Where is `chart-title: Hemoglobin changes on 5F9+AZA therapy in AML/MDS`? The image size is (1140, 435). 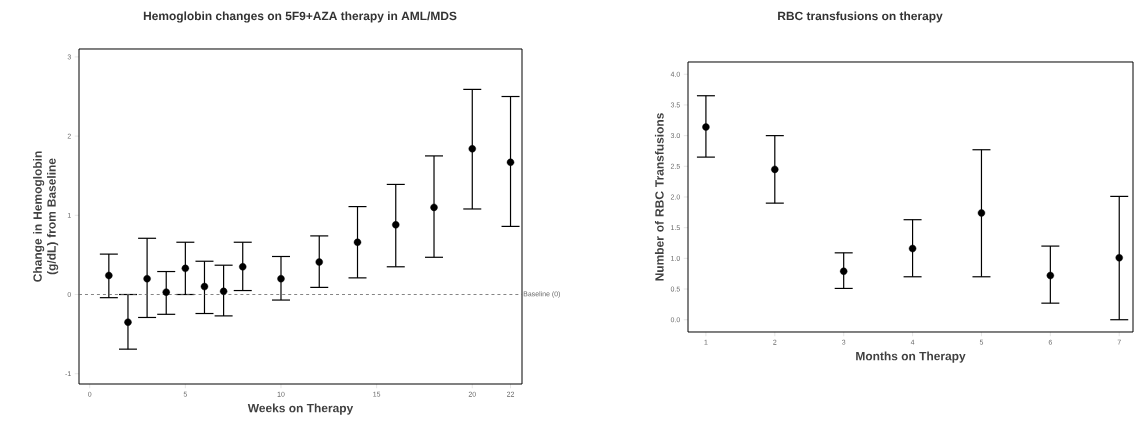 chart-title: Hemoglobin changes on 5F9+AZA therapy in AML/MDS is located at coordinates (300, 17).